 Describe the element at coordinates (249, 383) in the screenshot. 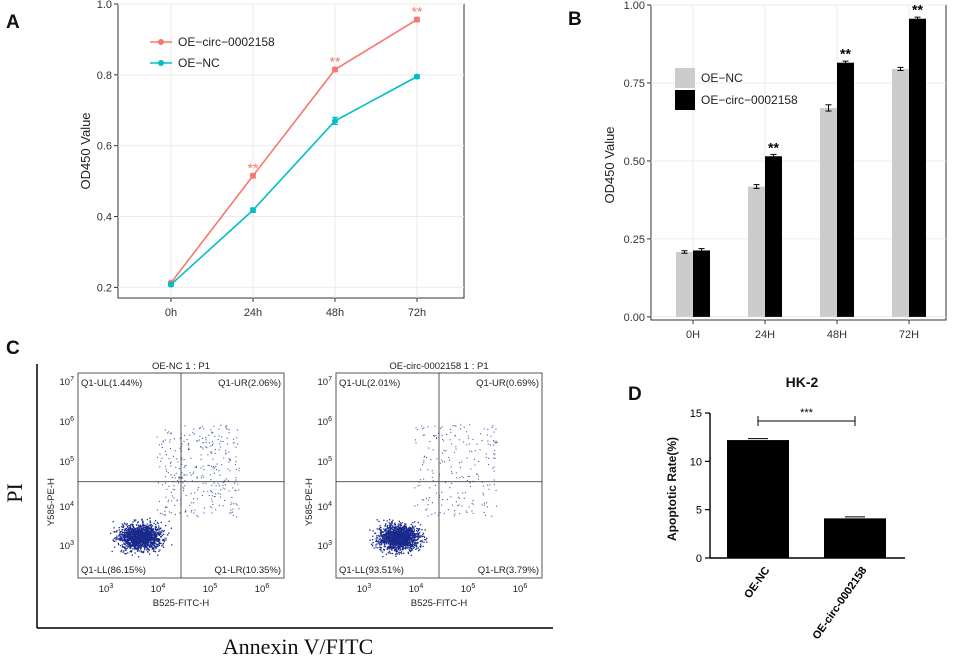

I see `quadrant-ur-label: Q1-UR(2.06%)` at that location.